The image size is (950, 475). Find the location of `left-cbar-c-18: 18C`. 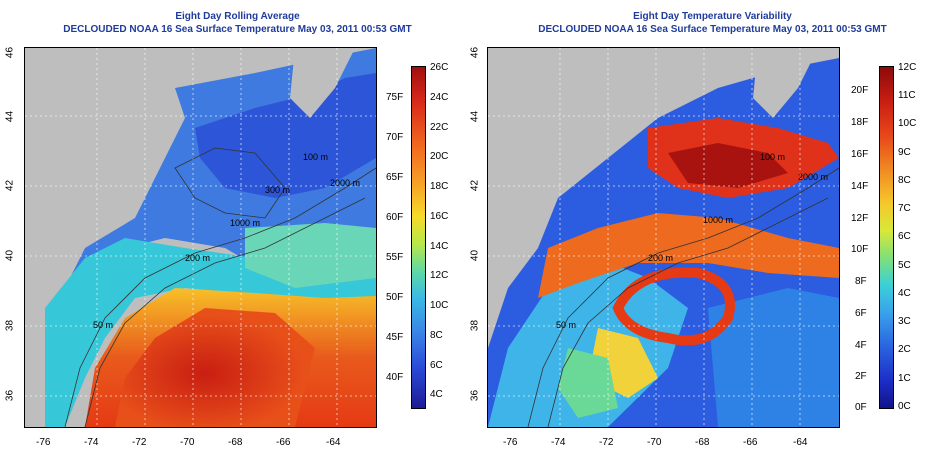

left-cbar-c-18: 18C is located at coordinates (439, 186).